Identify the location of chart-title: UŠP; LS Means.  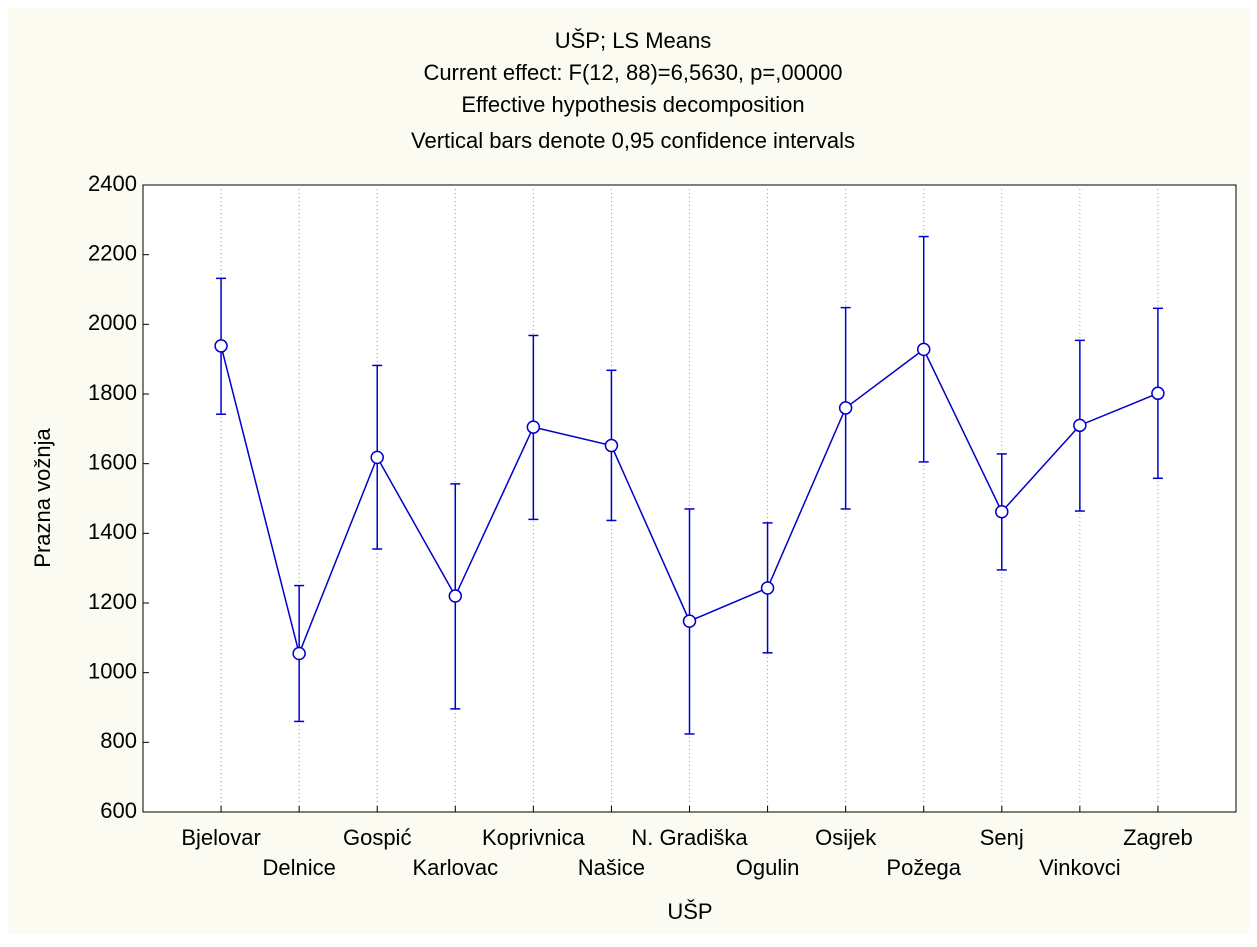
(633, 40).